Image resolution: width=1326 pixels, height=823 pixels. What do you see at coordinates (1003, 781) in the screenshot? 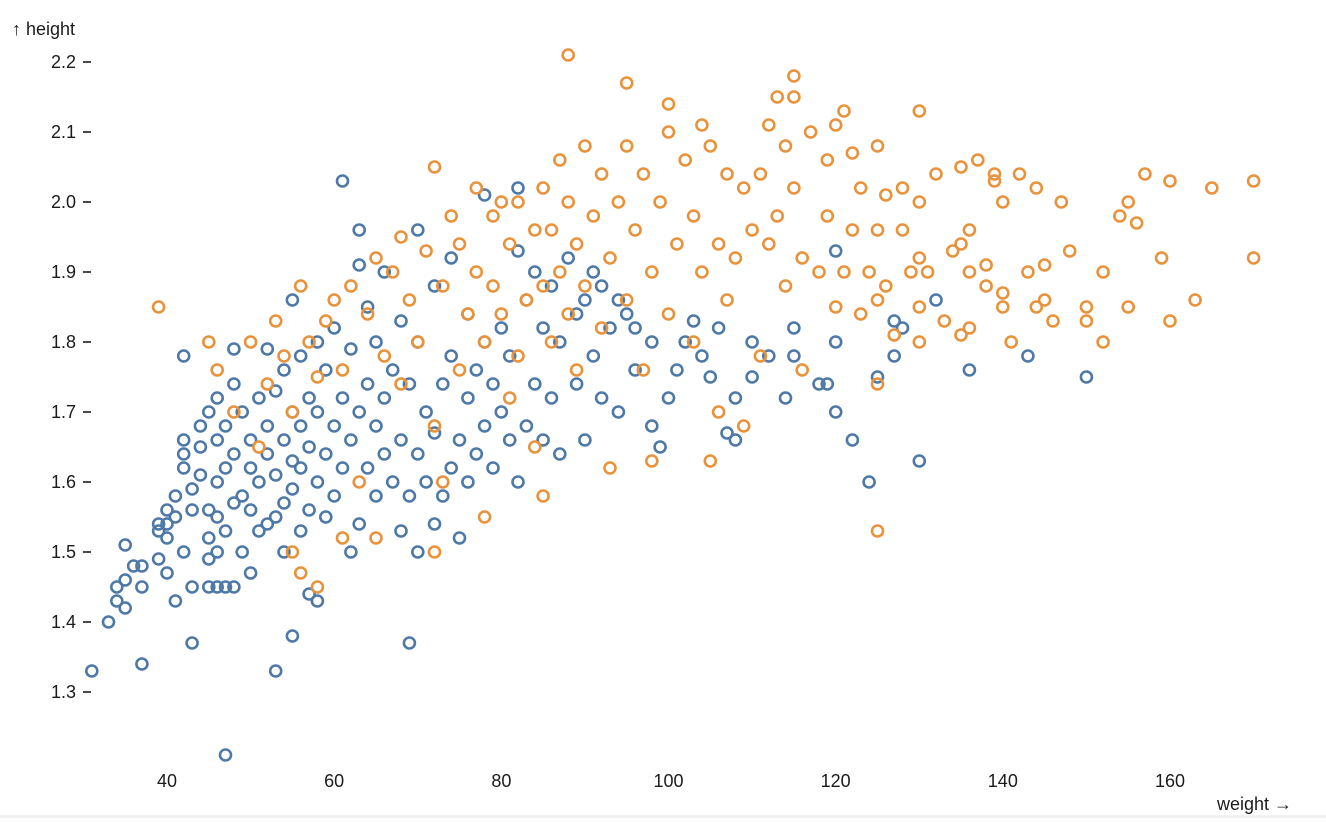
I see `x-tick-label: 140` at bounding box center [1003, 781].